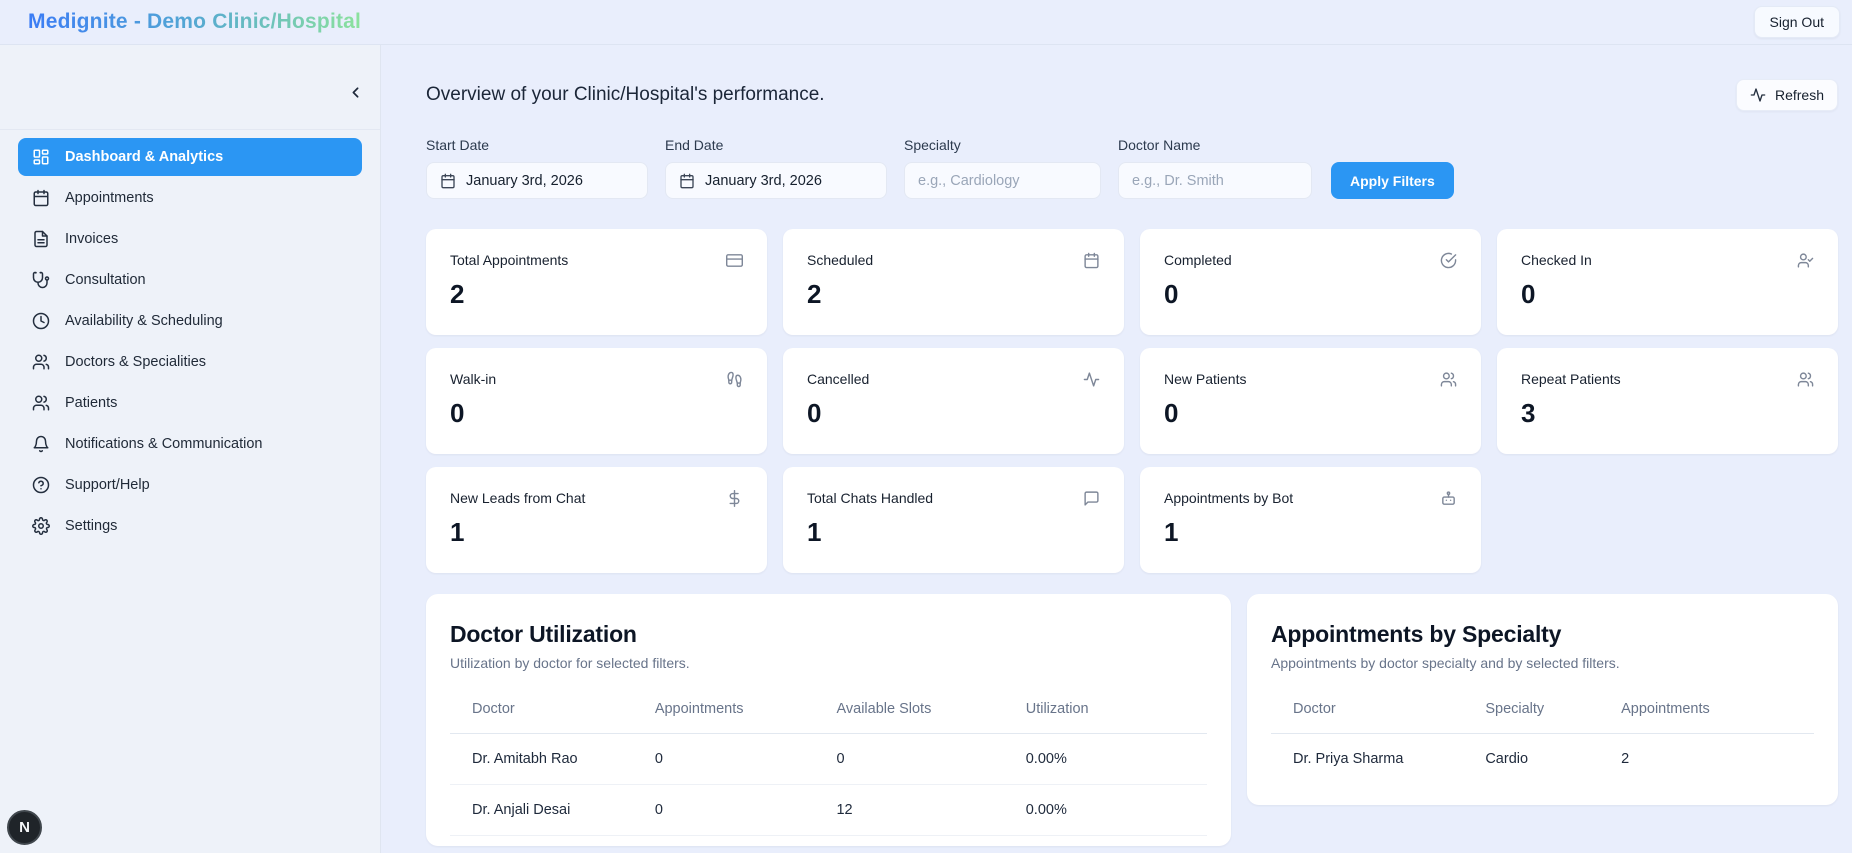  What do you see at coordinates (734, 498) in the screenshot?
I see `dollar-sign-icon` at bounding box center [734, 498].